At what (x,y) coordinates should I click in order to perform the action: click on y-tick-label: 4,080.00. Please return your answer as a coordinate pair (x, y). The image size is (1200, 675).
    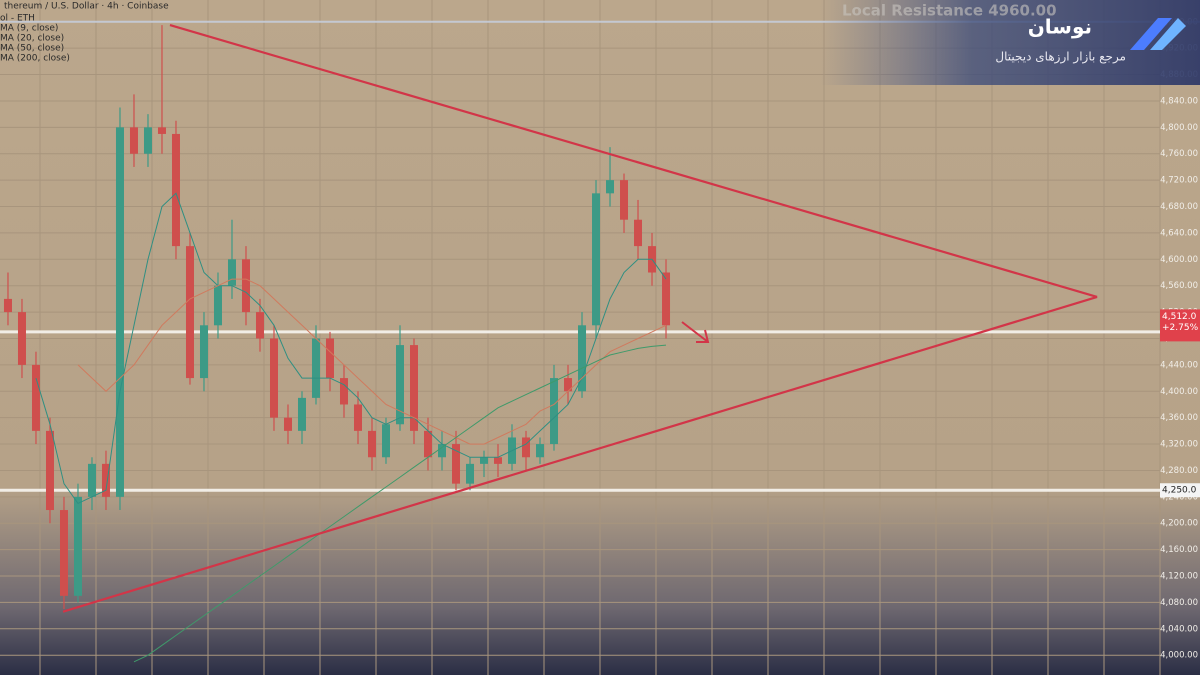
    Looking at the image, I should click on (1179, 603).